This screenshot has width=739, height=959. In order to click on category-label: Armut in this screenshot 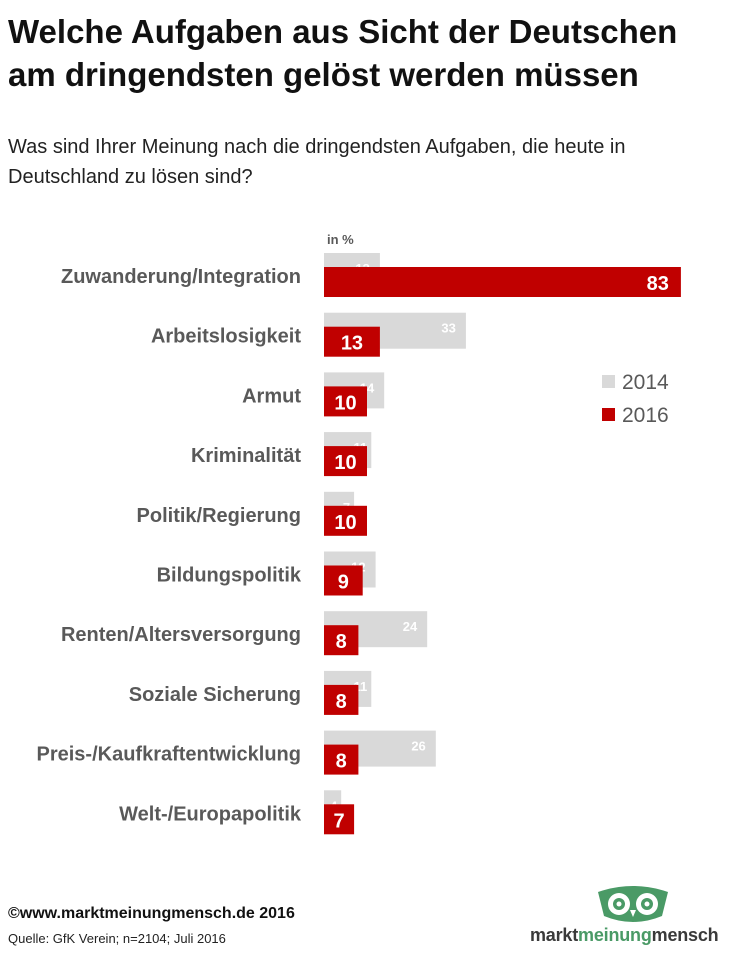, I will do `click(271, 396)`.